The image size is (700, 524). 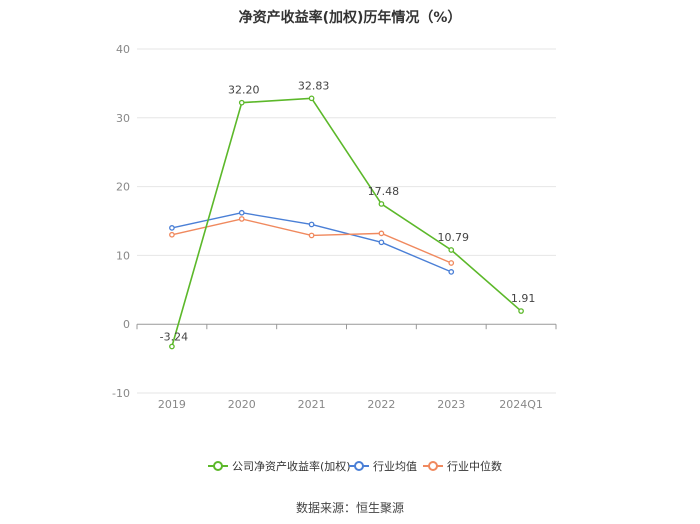 I want to click on data-label: 10.79, so click(x=454, y=237).